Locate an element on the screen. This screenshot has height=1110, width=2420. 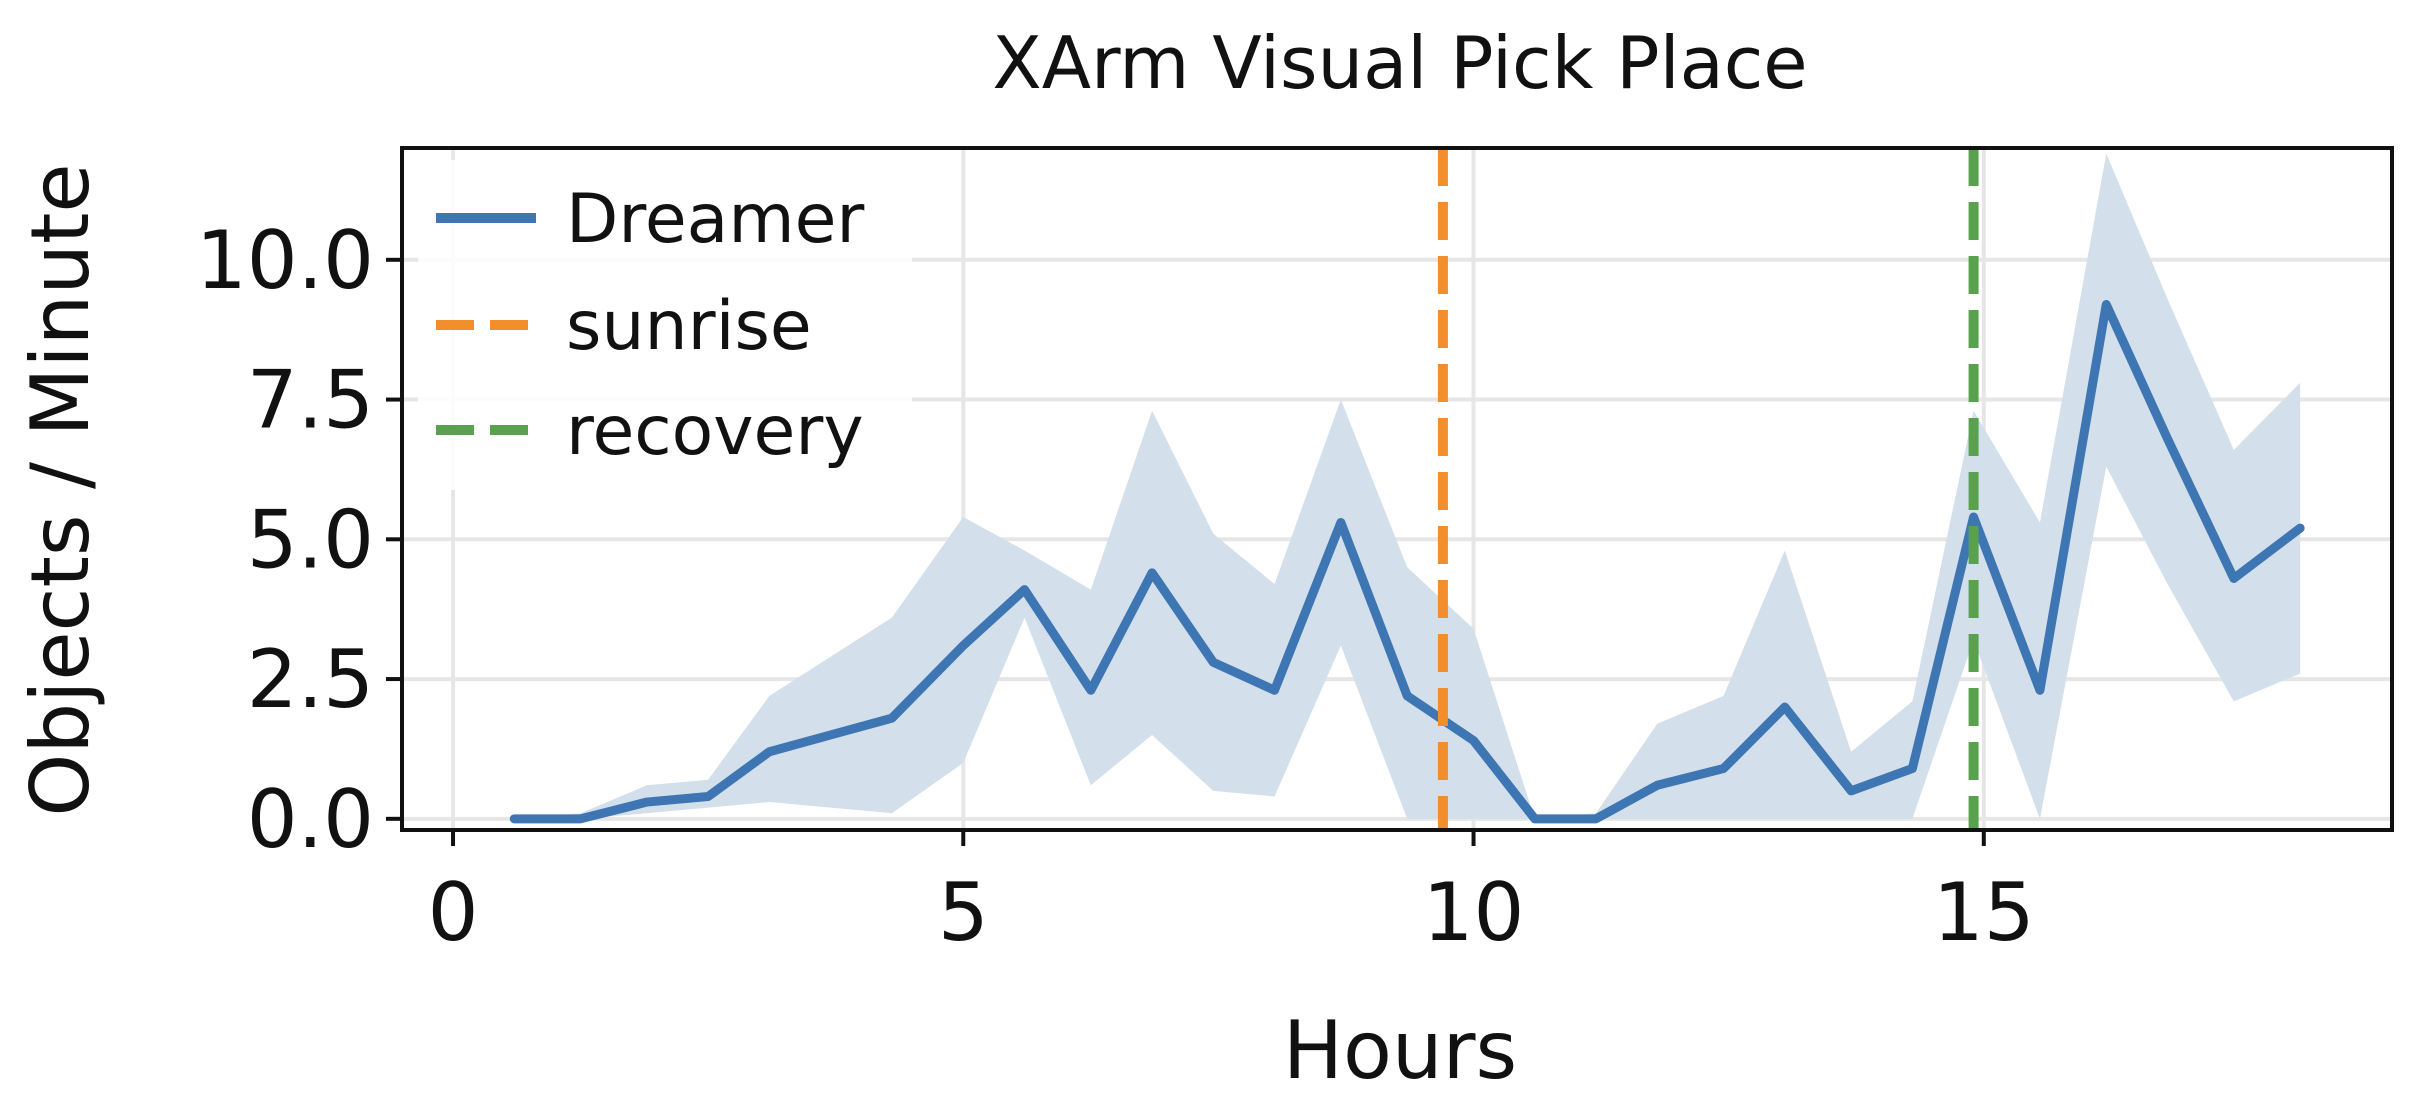
chart-title: XArm Visual Pick Place is located at coordinates (1399, 63).